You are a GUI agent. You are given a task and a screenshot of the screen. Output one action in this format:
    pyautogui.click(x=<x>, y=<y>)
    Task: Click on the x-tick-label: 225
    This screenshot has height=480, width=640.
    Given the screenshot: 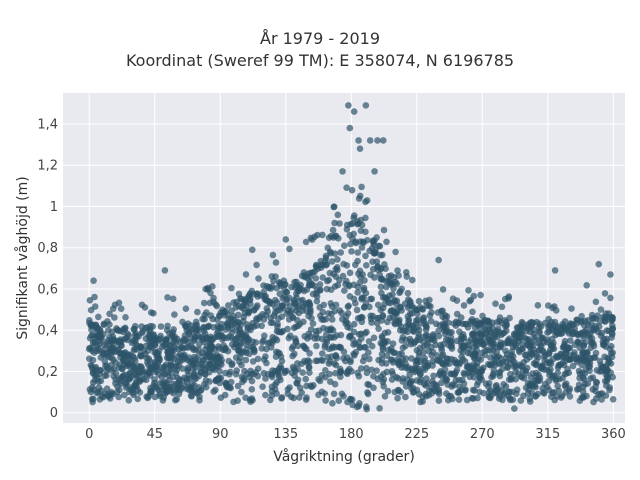 What is the action you would take?
    pyautogui.click(x=416, y=434)
    